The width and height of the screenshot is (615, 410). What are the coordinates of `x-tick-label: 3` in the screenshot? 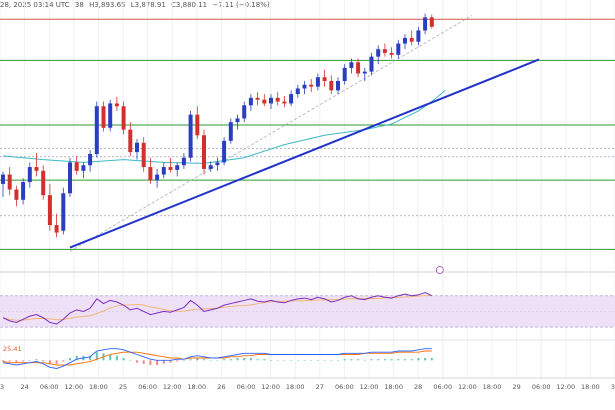 It's located at (2, 387).